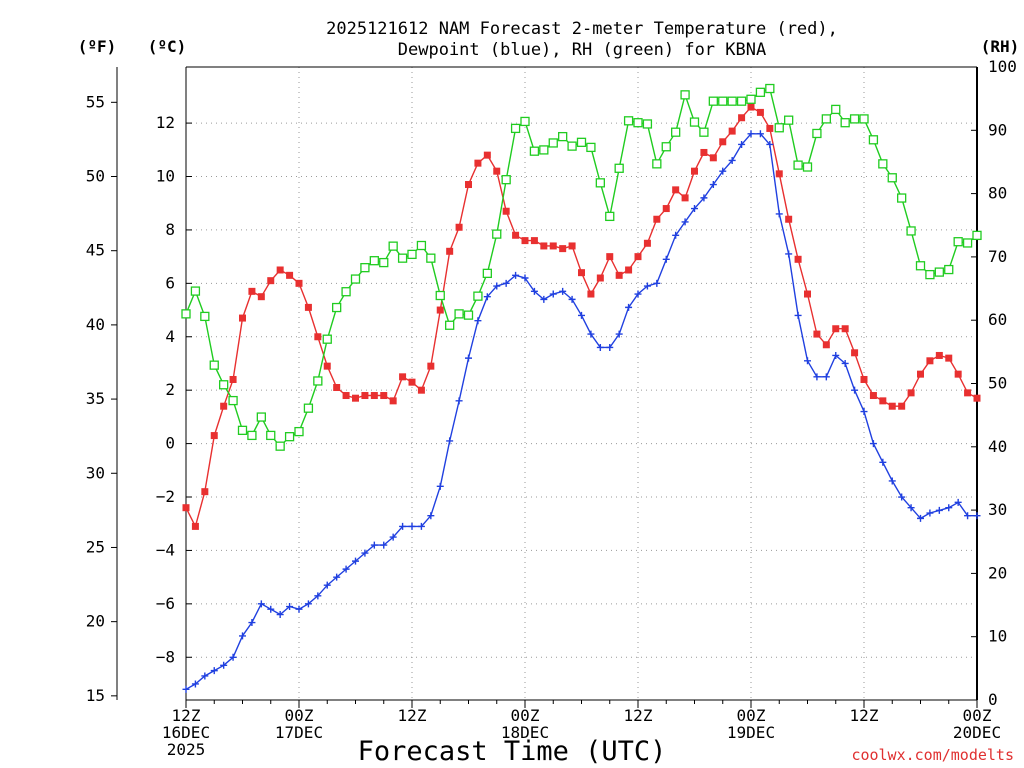 The image size is (1024, 768). What do you see at coordinates (95, 324) in the screenshot?
I see `fahrenheit-tick-label: 40` at bounding box center [95, 324].